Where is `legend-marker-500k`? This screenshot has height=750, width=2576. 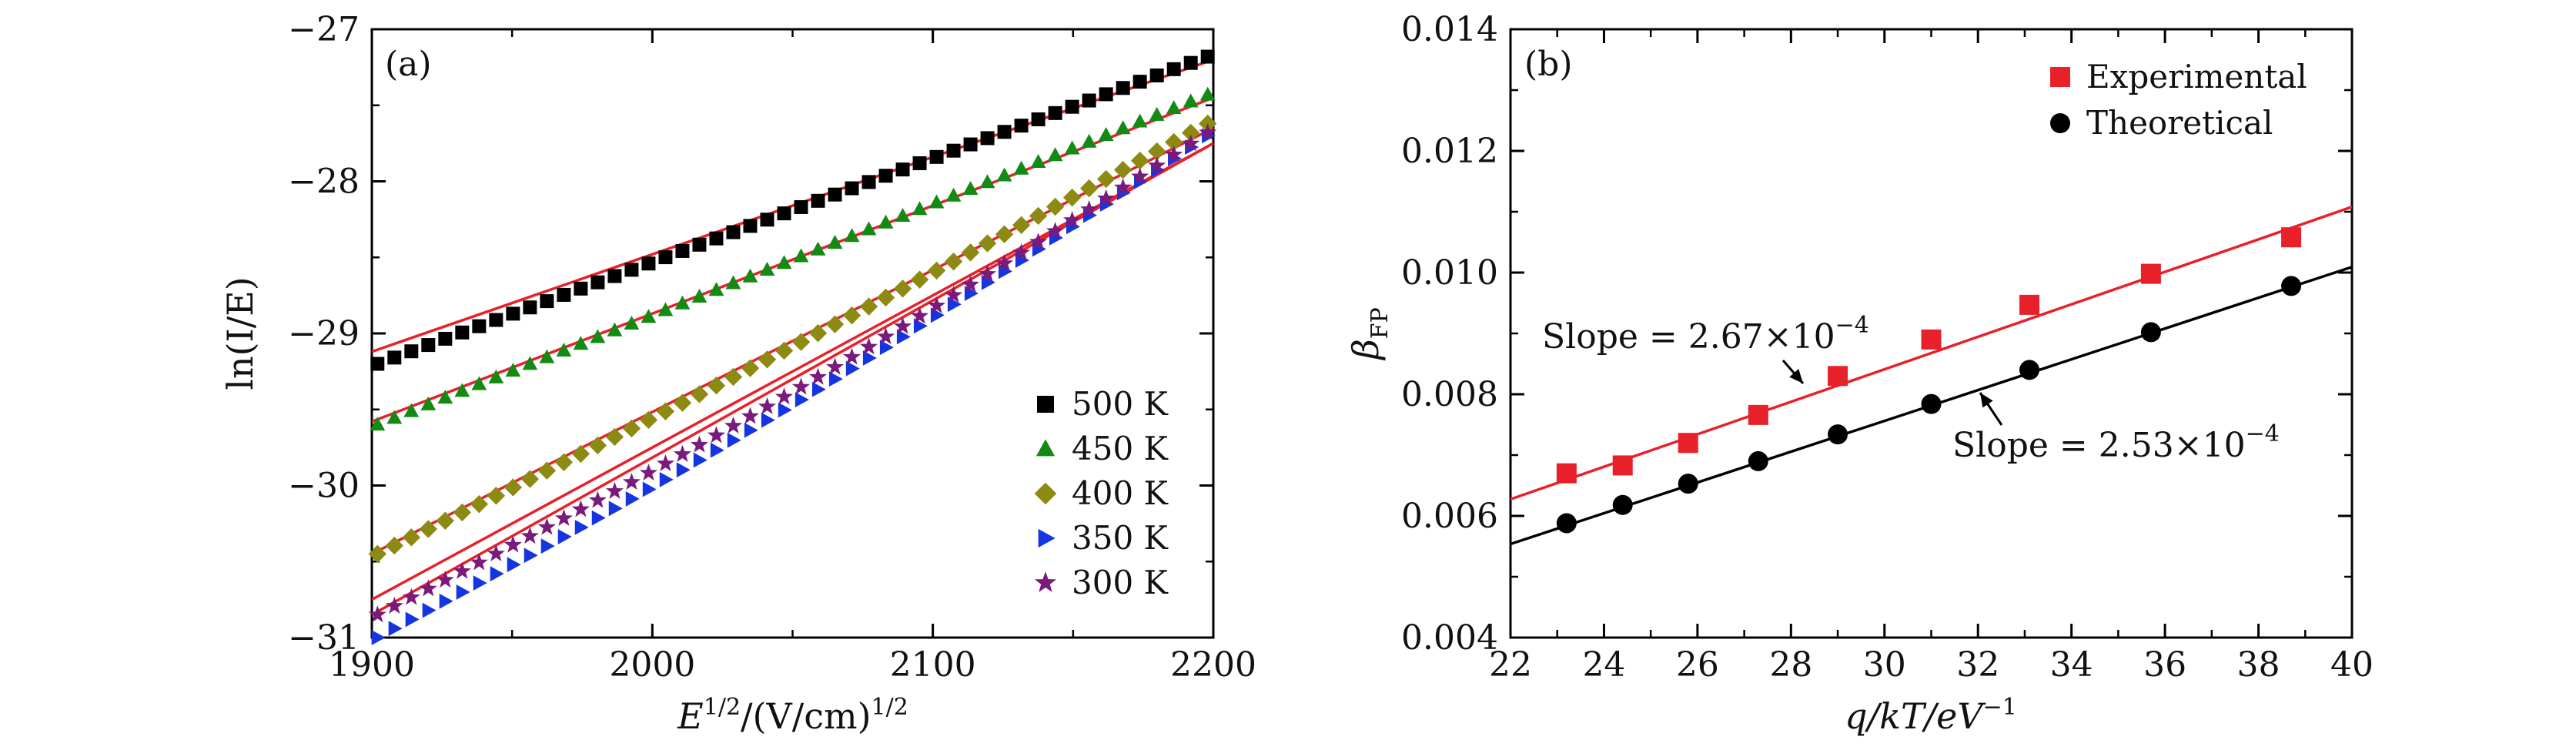 legend-marker-500k is located at coordinates (1045, 404).